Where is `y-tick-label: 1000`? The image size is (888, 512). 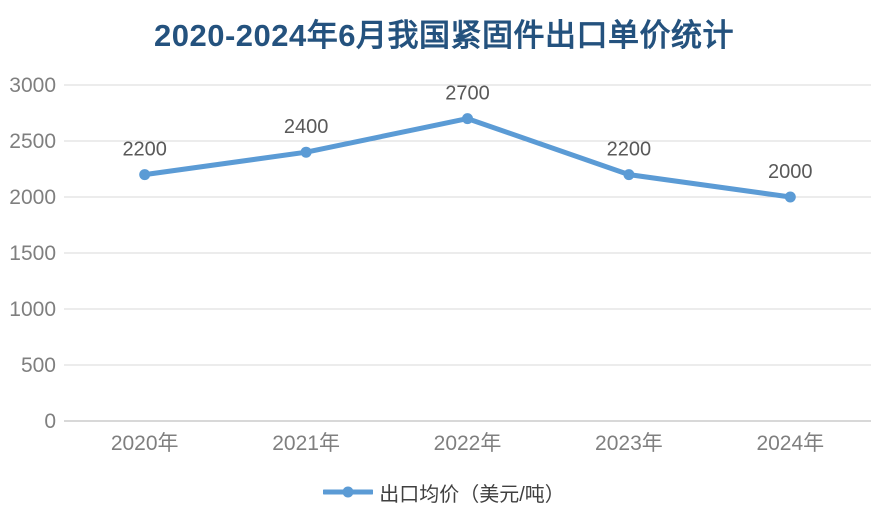
y-tick-label: 1000 is located at coordinates (32, 309).